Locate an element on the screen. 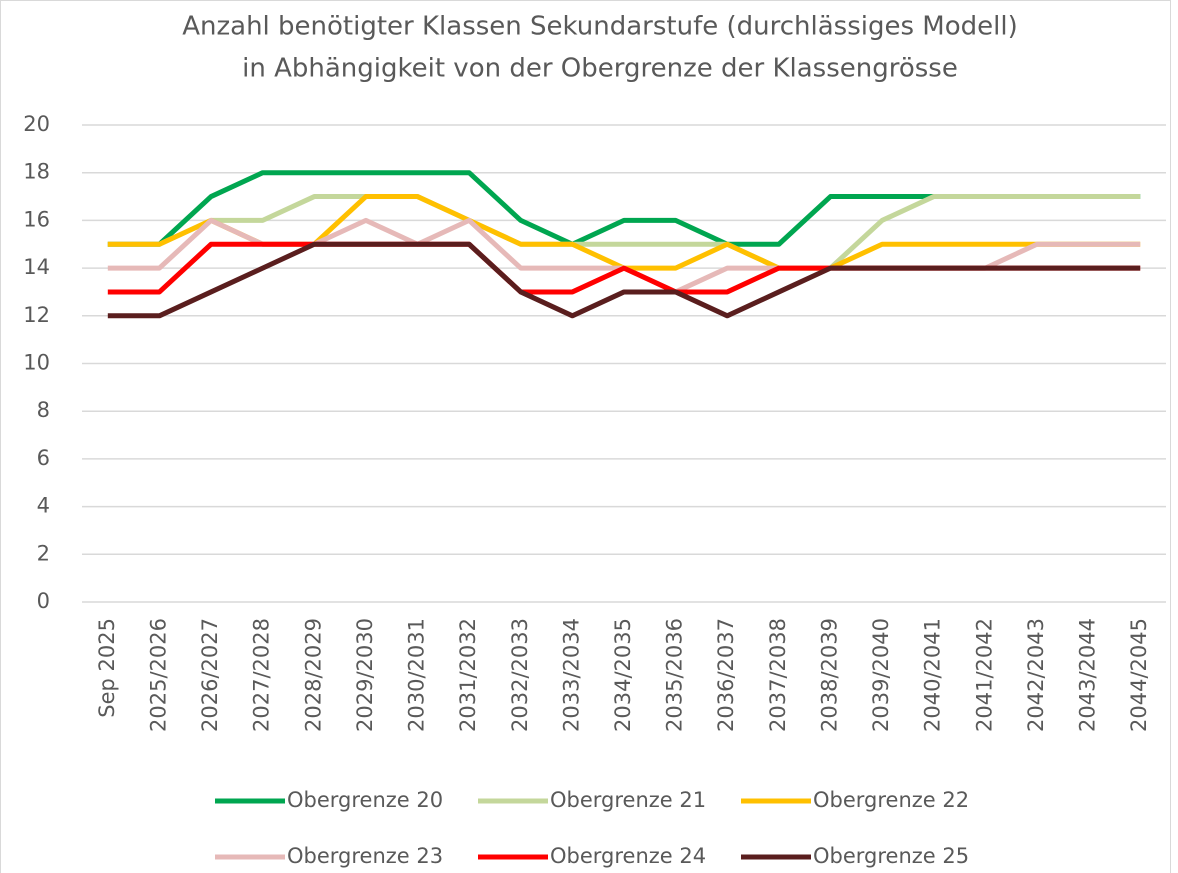 Image resolution: width=1178 pixels, height=873 pixels. x-tick-label: 2042/2043 is located at coordinates (1036, 675).